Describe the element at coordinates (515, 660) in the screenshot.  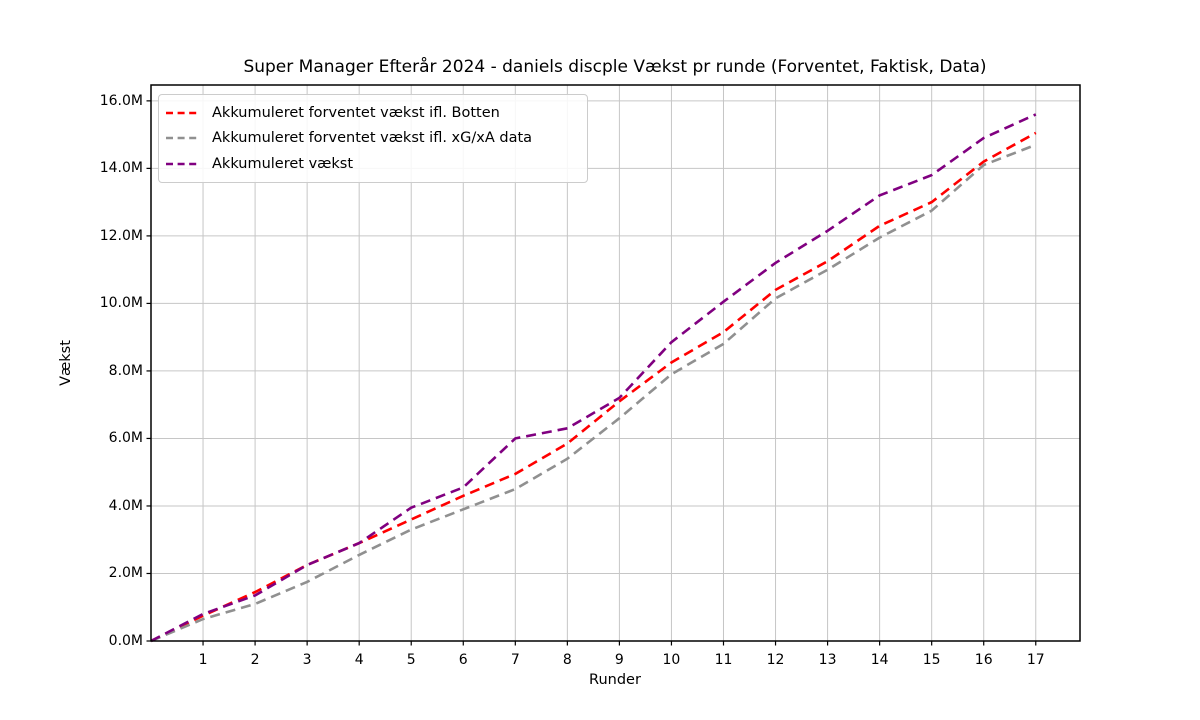
I see `x-tick-label: 7` at that location.